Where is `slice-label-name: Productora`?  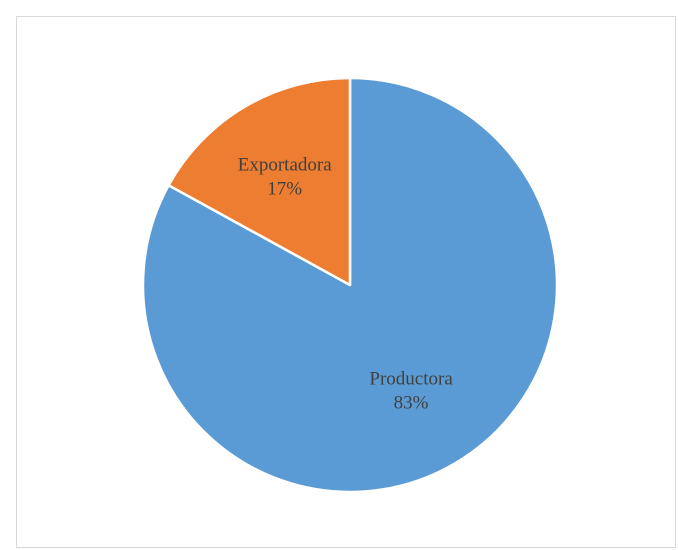 slice-label-name: Productora is located at coordinates (411, 378).